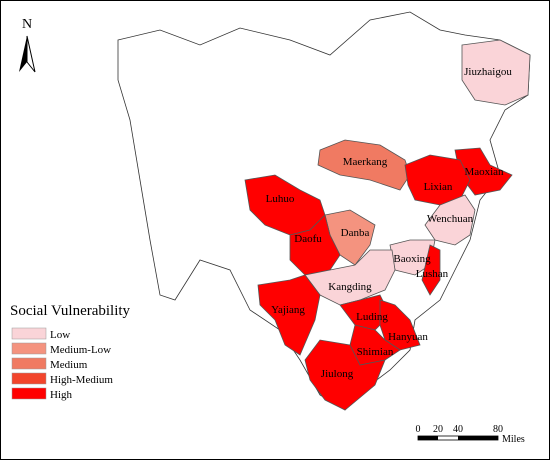  I want to click on legend-label: High-Medium, so click(81, 380).